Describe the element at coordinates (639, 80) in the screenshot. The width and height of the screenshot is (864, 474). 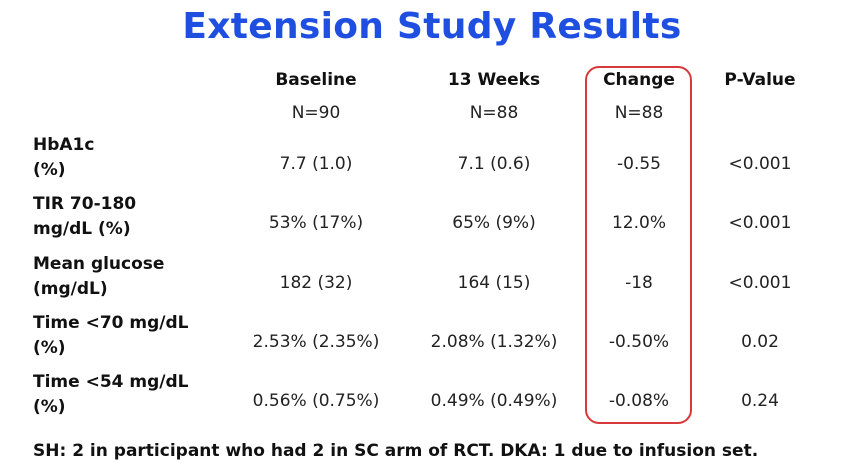
I see `column-header-change: Change` at that location.